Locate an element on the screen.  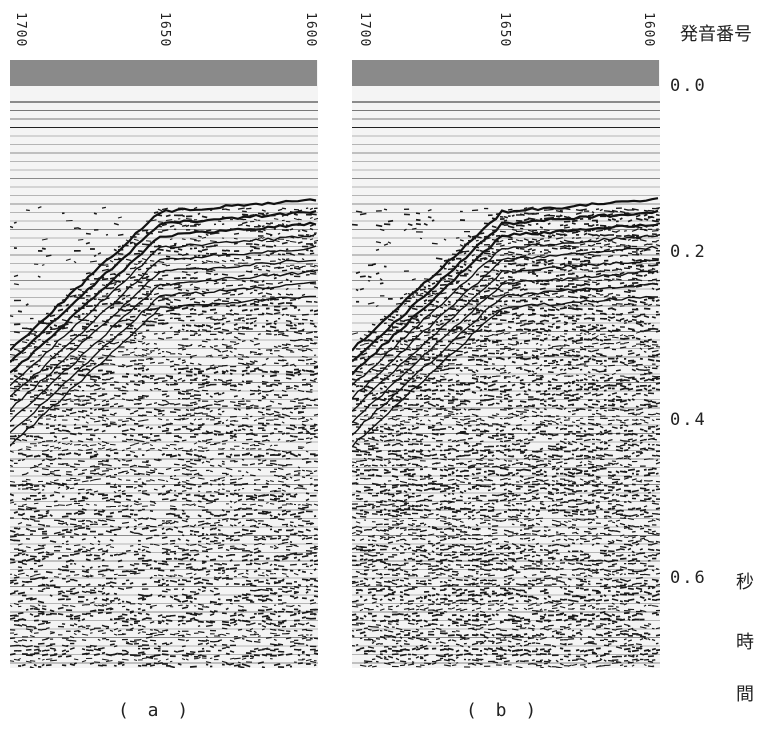
time-axis-title-2: 時 is located at coordinates (745, 642).